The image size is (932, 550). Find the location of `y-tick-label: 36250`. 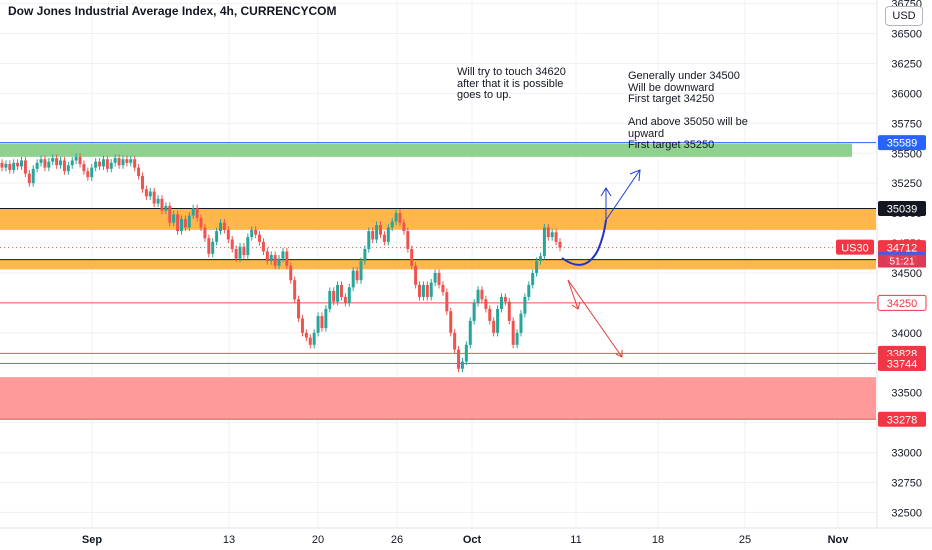

y-tick-label: 36250 is located at coordinates (906, 64).